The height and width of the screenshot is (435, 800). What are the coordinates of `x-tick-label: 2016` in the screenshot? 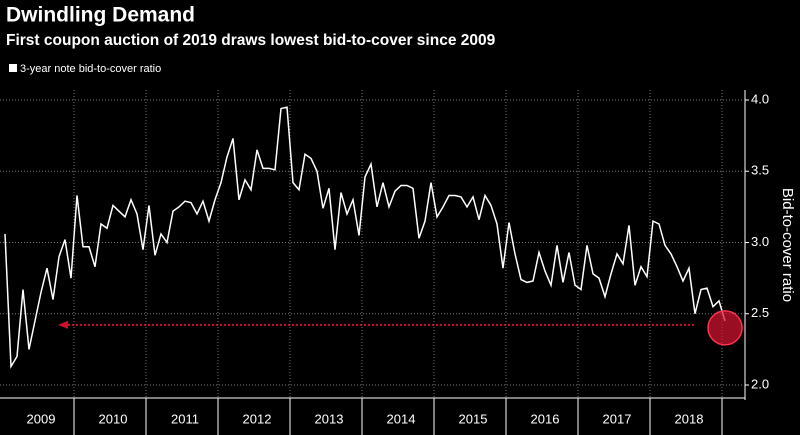 It's located at (545, 418).